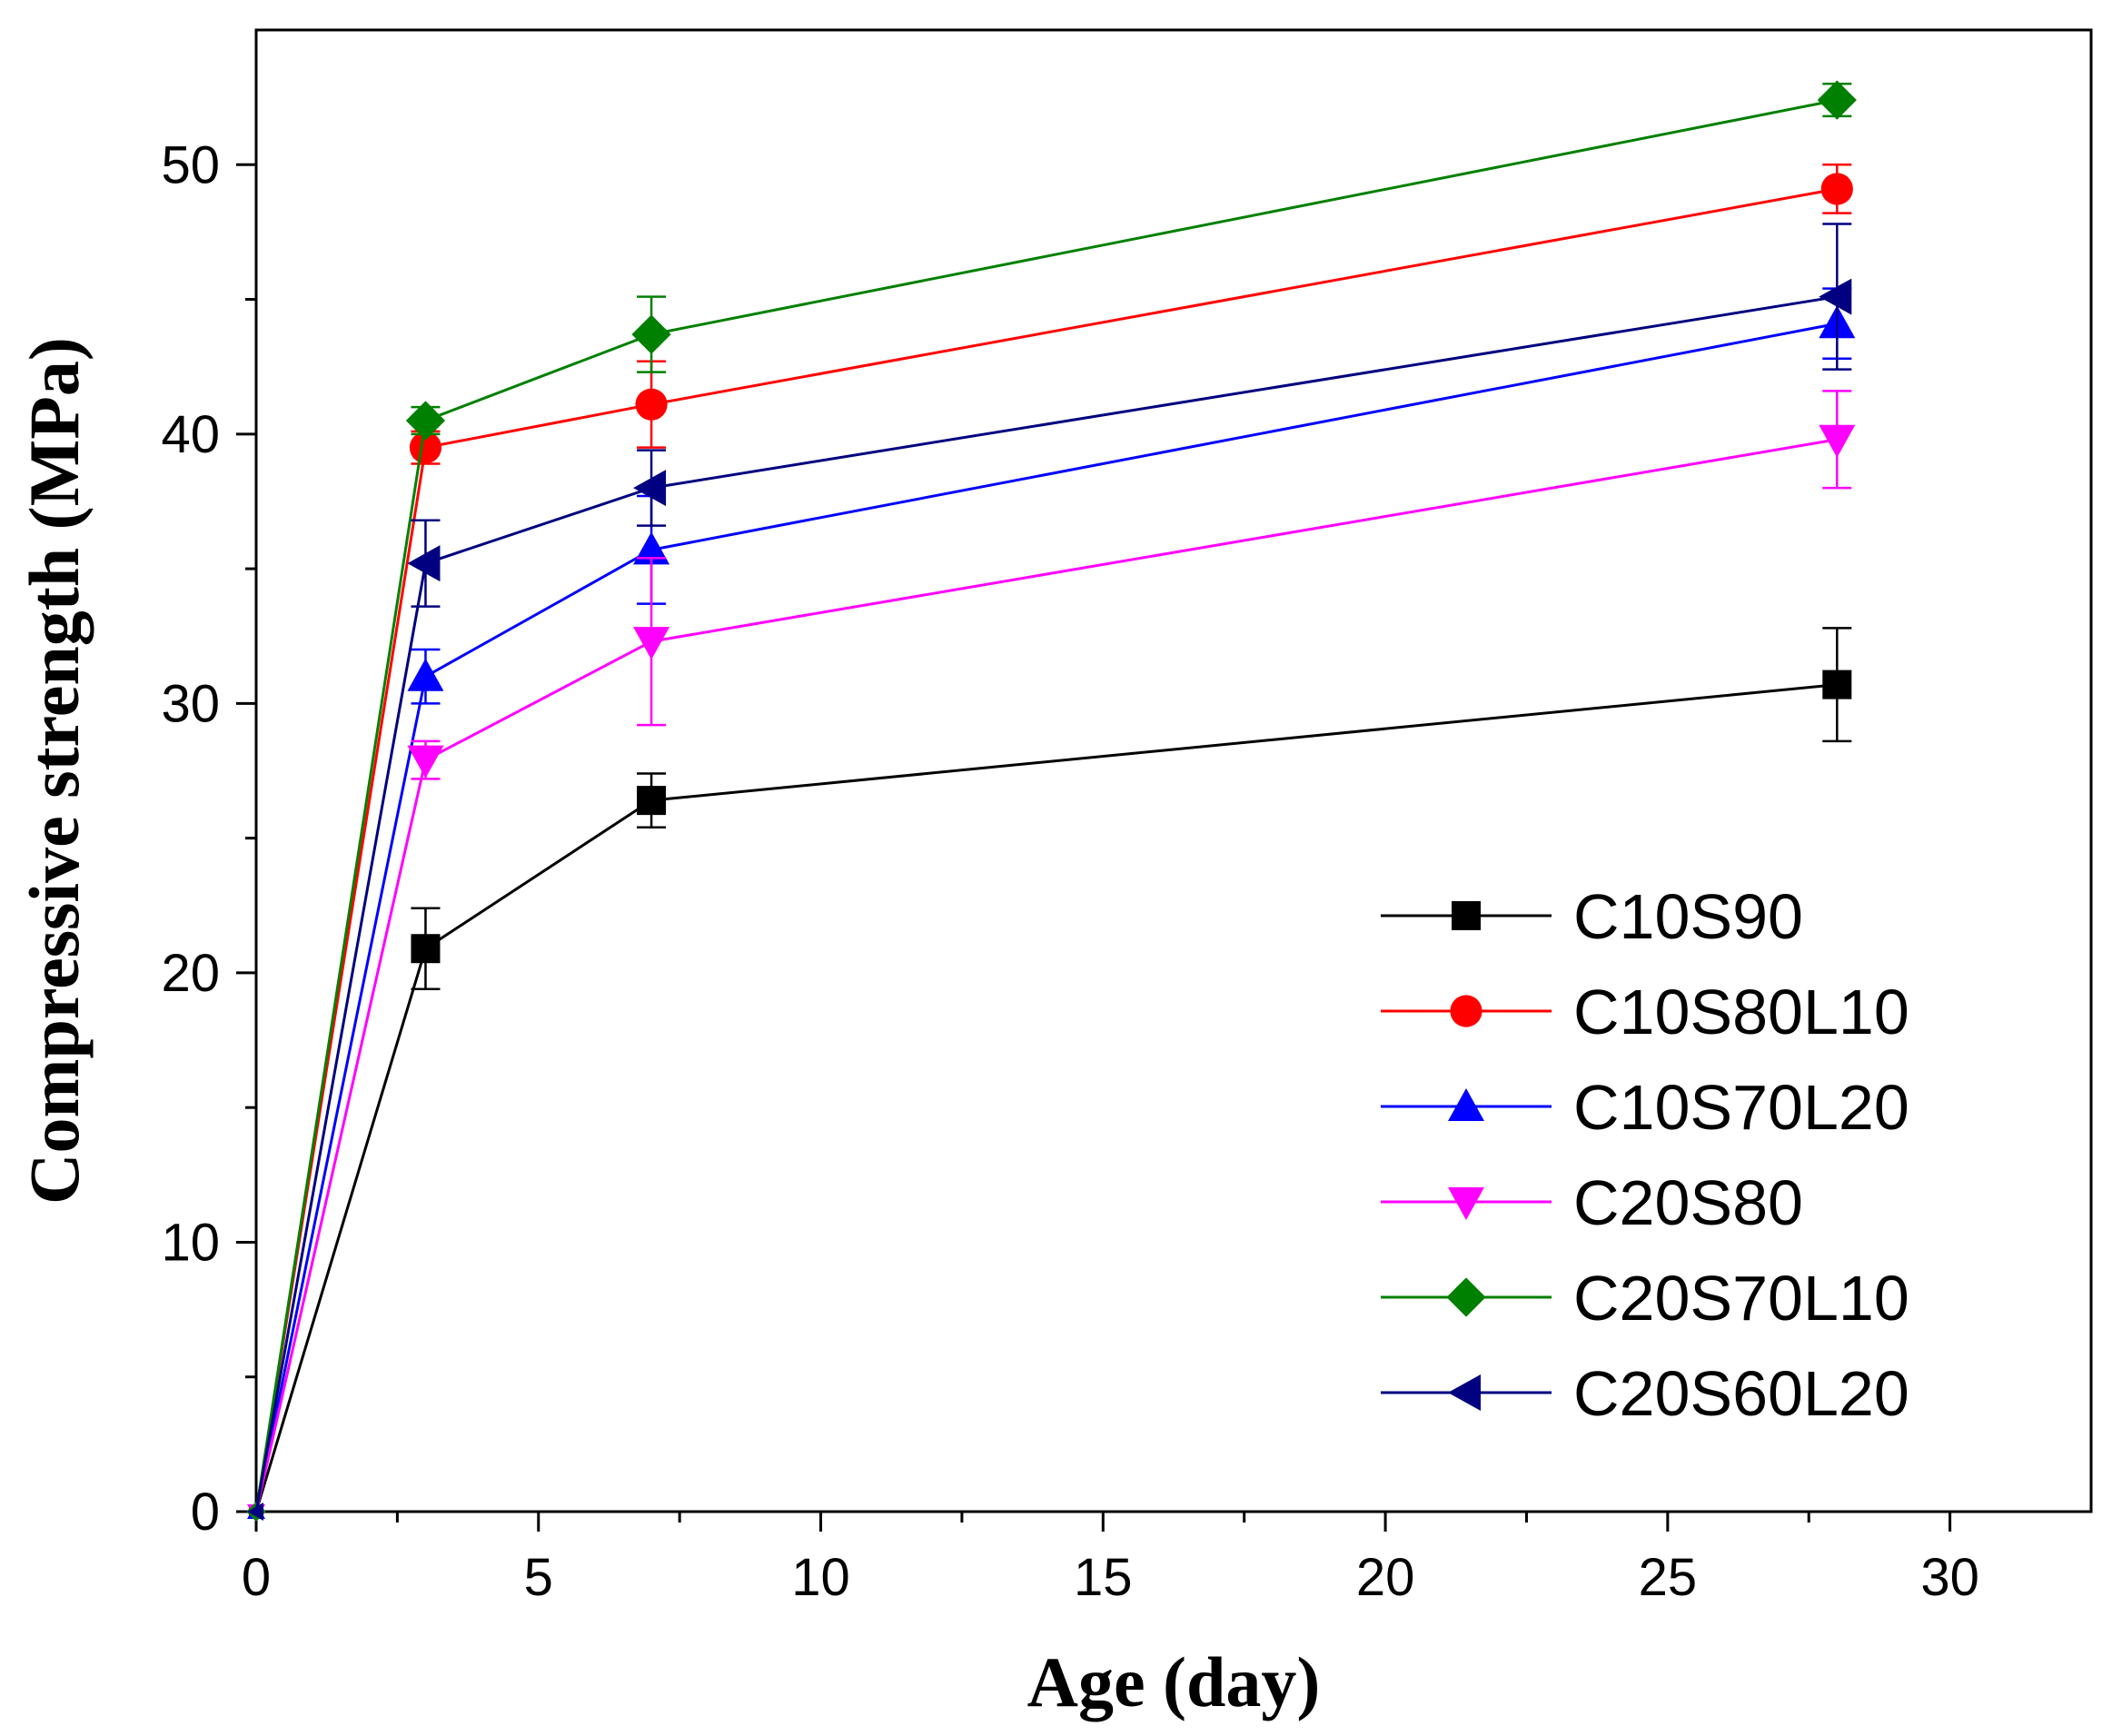 The image size is (2112, 1736). Describe the element at coordinates (205, 1512) in the screenshot. I see `y-tick-label: 0` at that location.